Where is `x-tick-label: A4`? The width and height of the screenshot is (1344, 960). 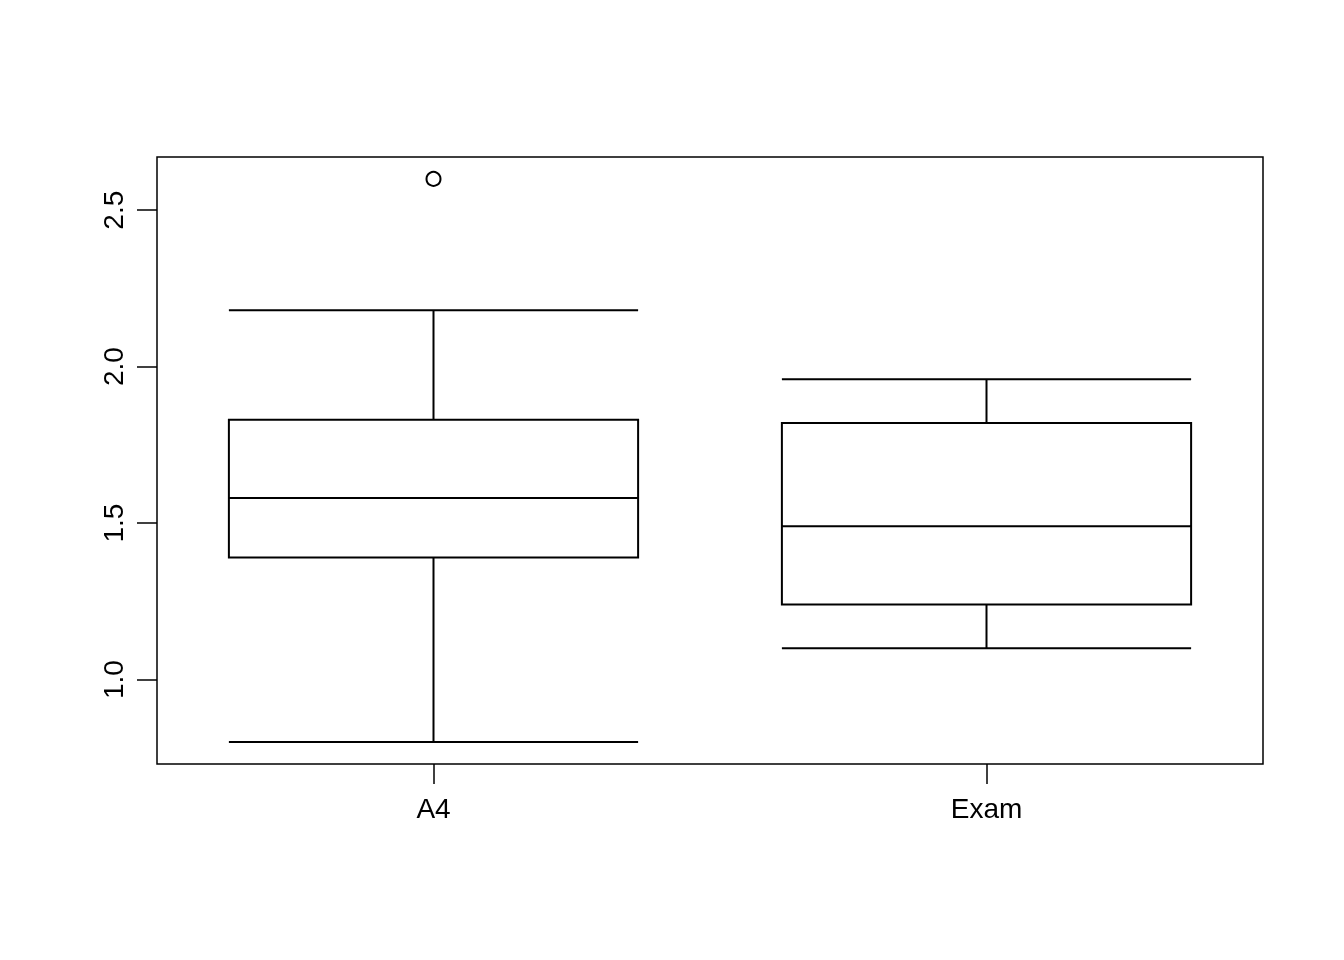
x-tick-label: A4 is located at coordinates (433, 808).